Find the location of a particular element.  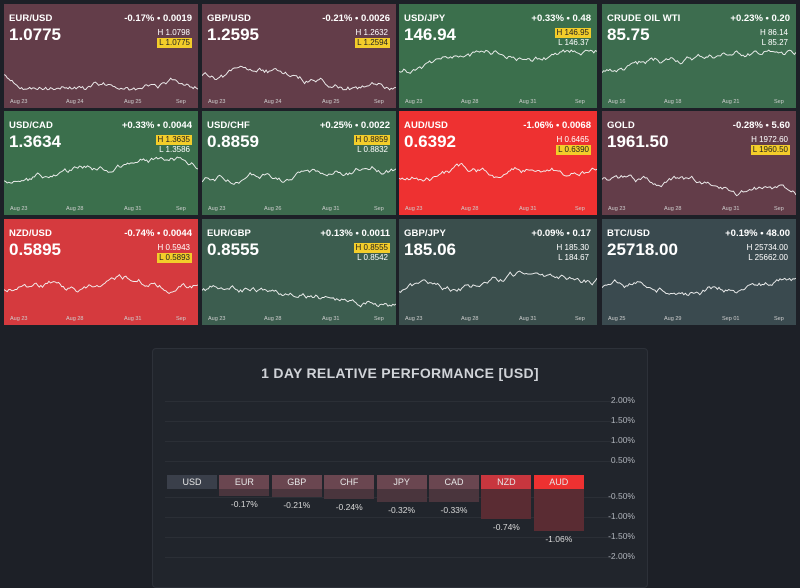

performance-bar-aud is located at coordinates (558, 510).